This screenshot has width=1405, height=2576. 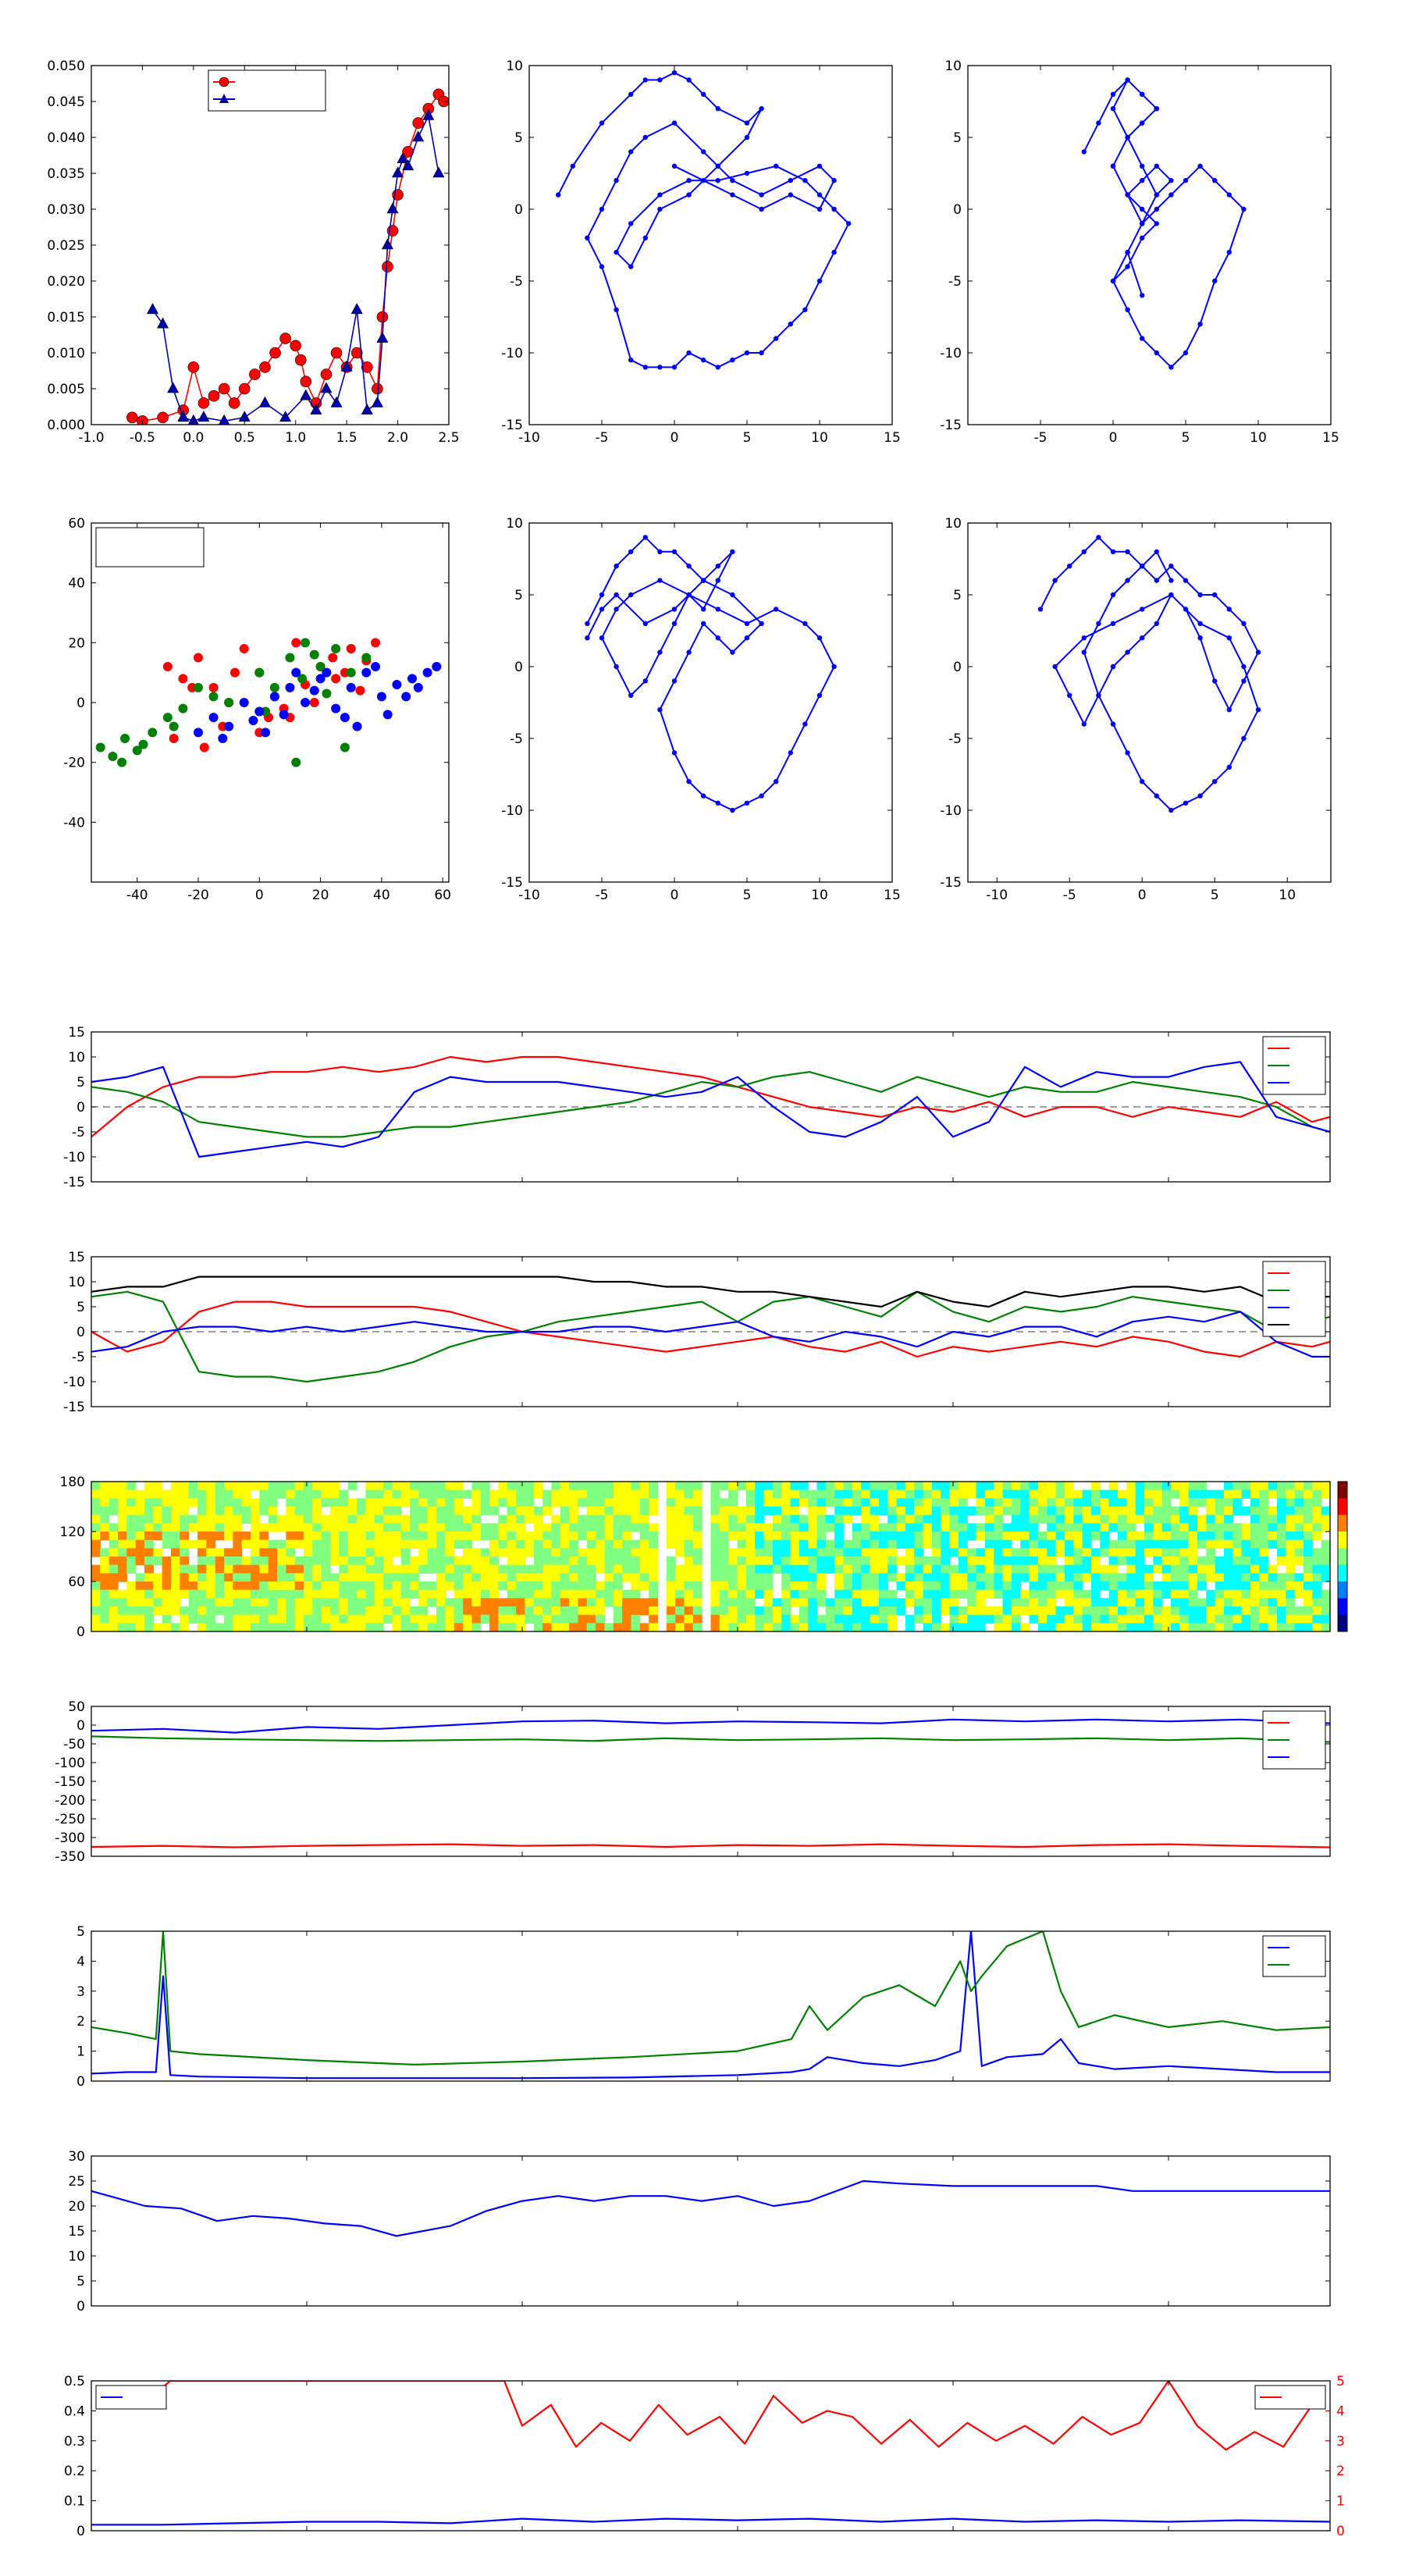 I want to click on y-tick-label: -5, so click(x=516, y=282).